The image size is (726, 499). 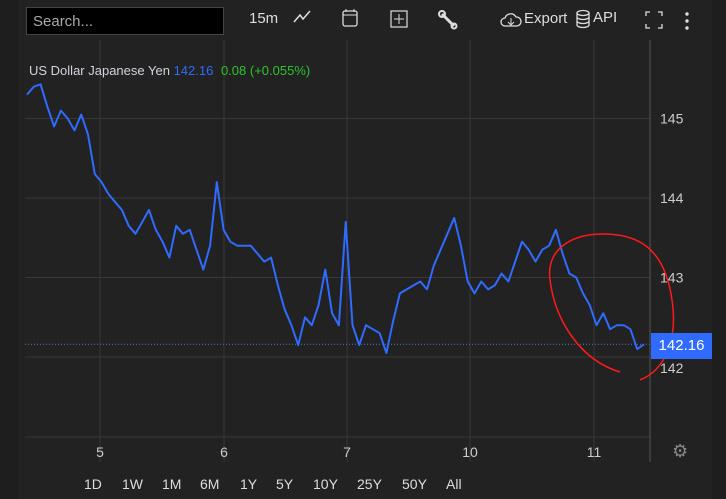 I want to click on database-icon, so click(x=583, y=21).